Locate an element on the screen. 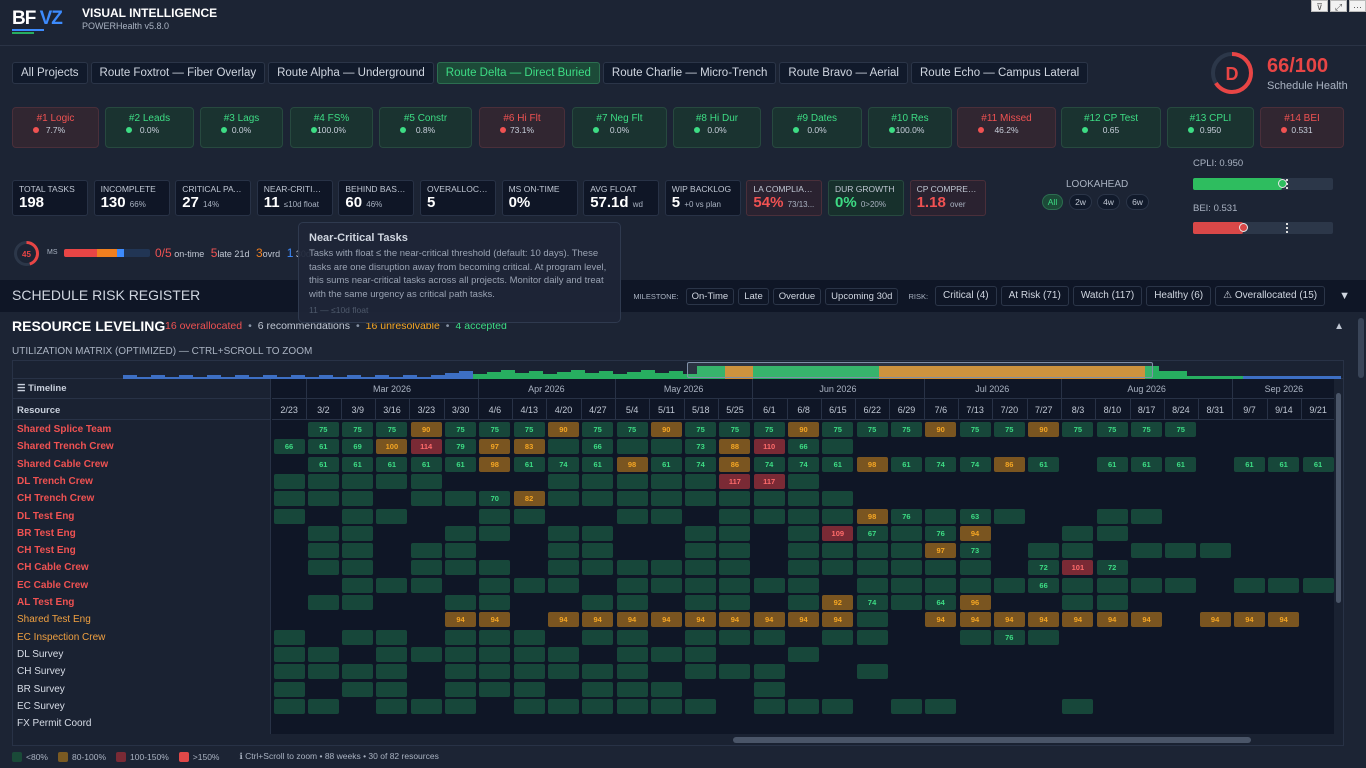  matrix-cell: 70 is located at coordinates (495, 499).